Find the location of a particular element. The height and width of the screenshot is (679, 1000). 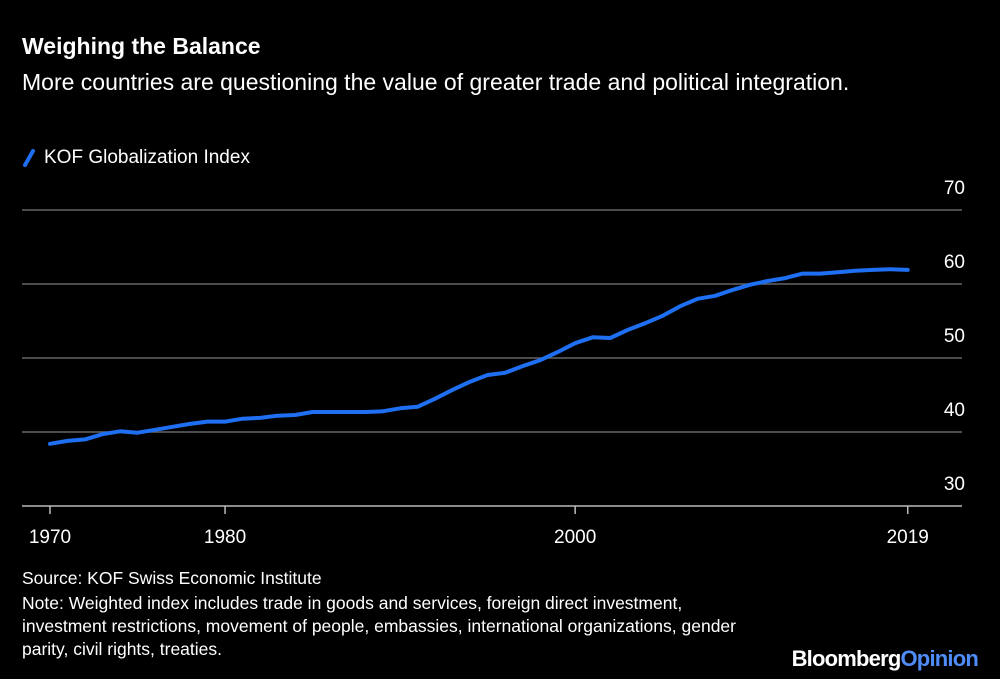

y-tick-label: 50 is located at coordinates (954, 336).